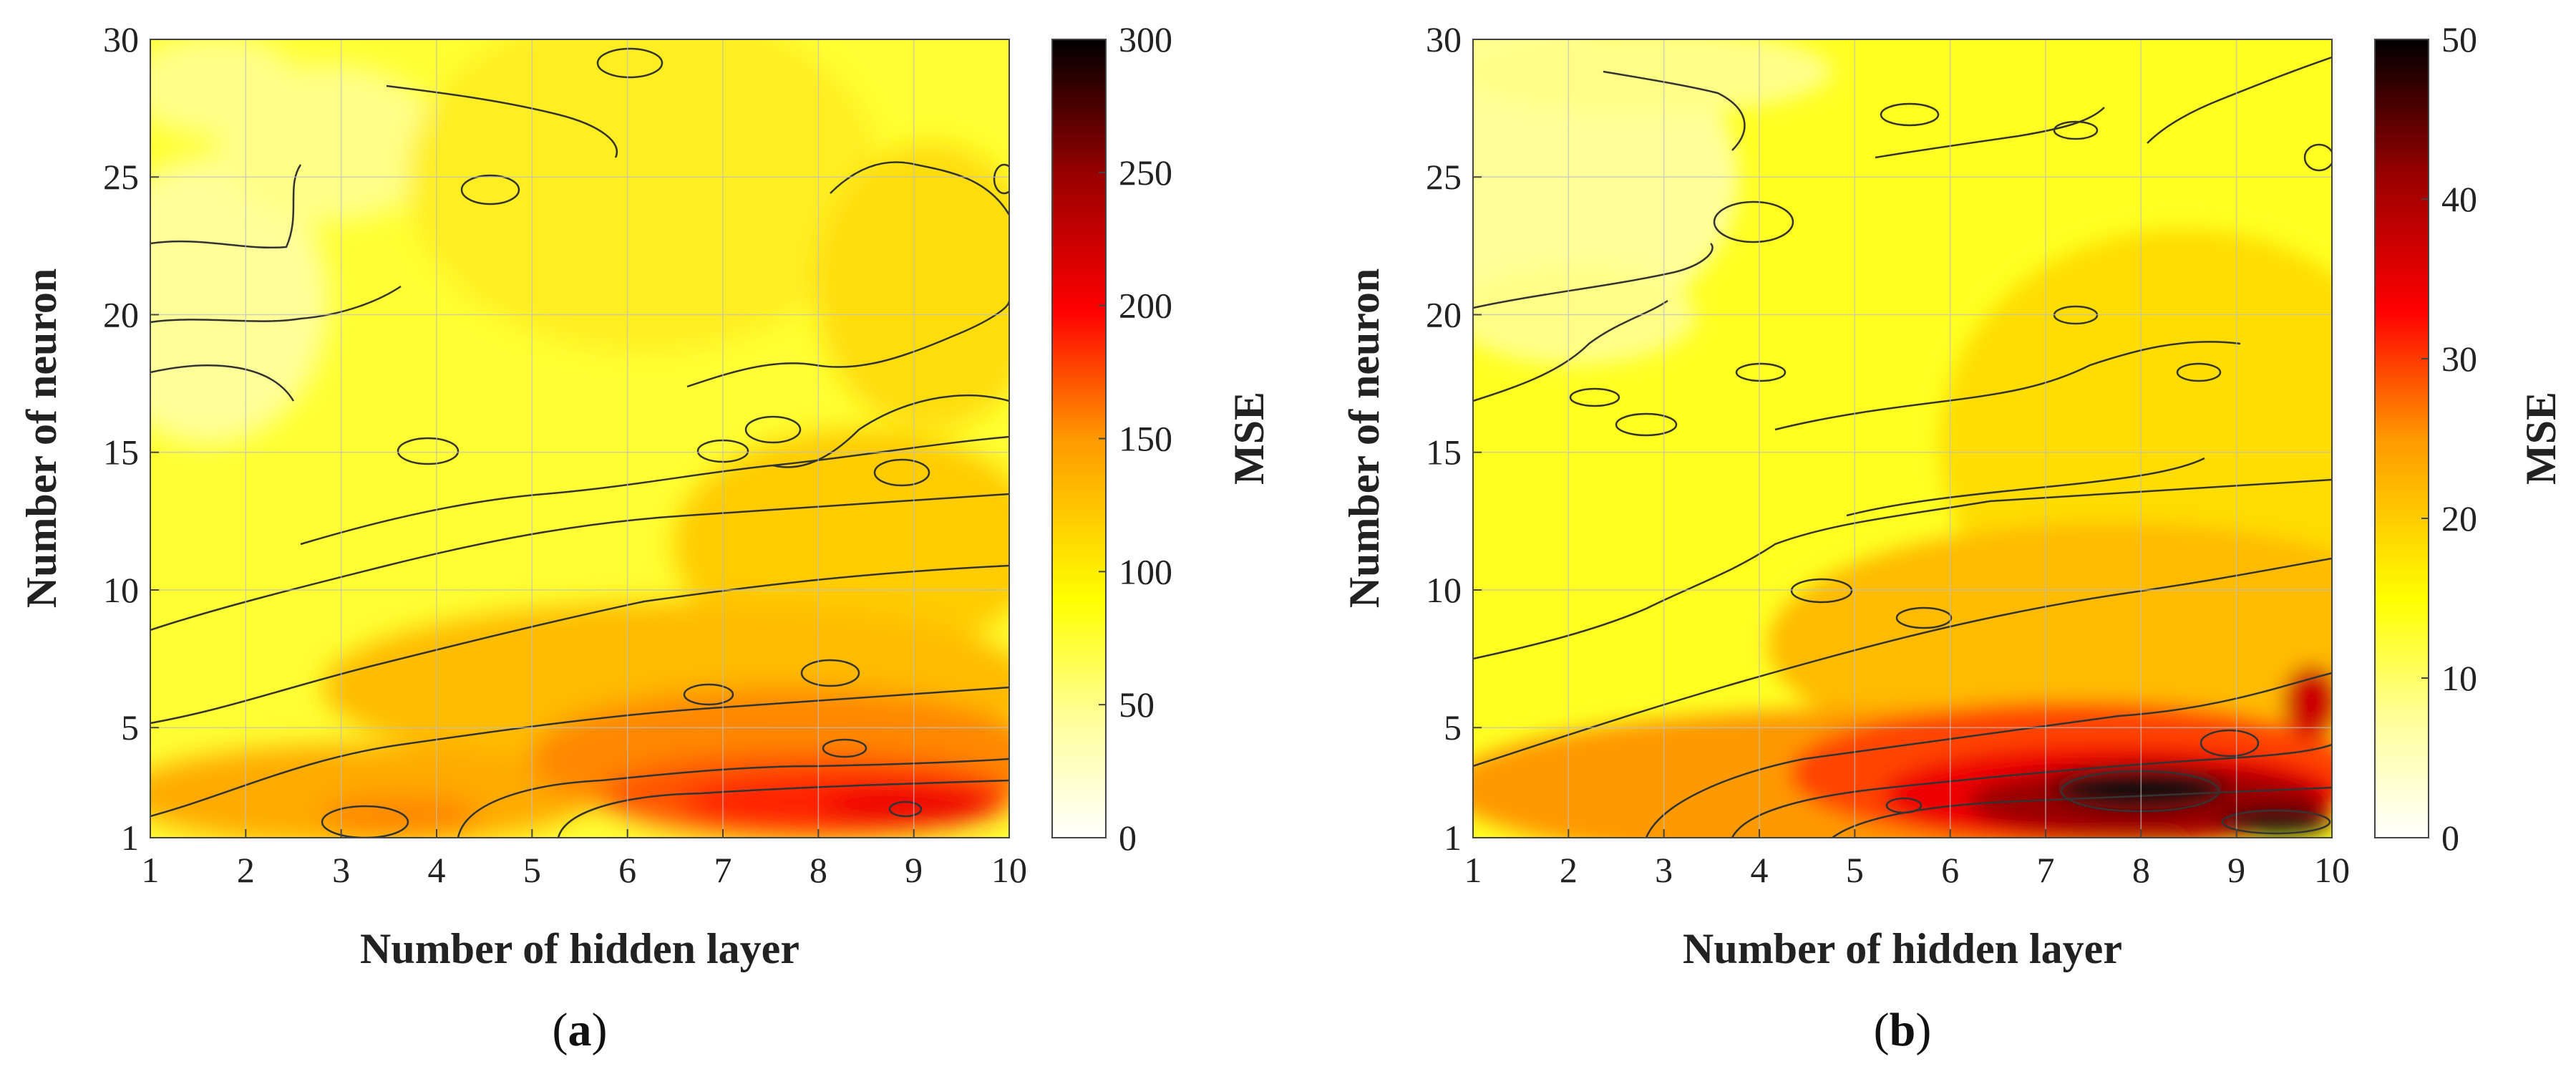 Image resolution: width=2576 pixels, height=1074 pixels. What do you see at coordinates (2459, 678) in the screenshot?
I see `panel-b-cb-tick-label-1: 10` at bounding box center [2459, 678].